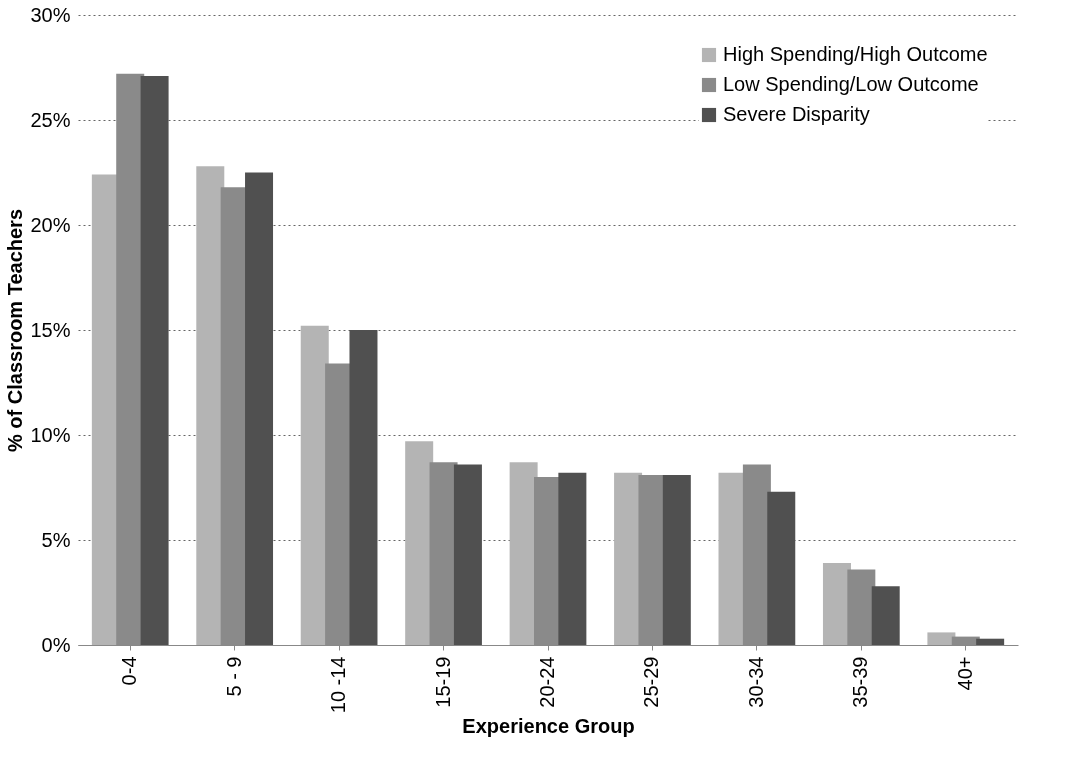 This screenshot has width=1075, height=782. Describe the element at coordinates (15, 330) in the screenshot. I see `y-axis-title: % of Classroom Teachers` at that location.